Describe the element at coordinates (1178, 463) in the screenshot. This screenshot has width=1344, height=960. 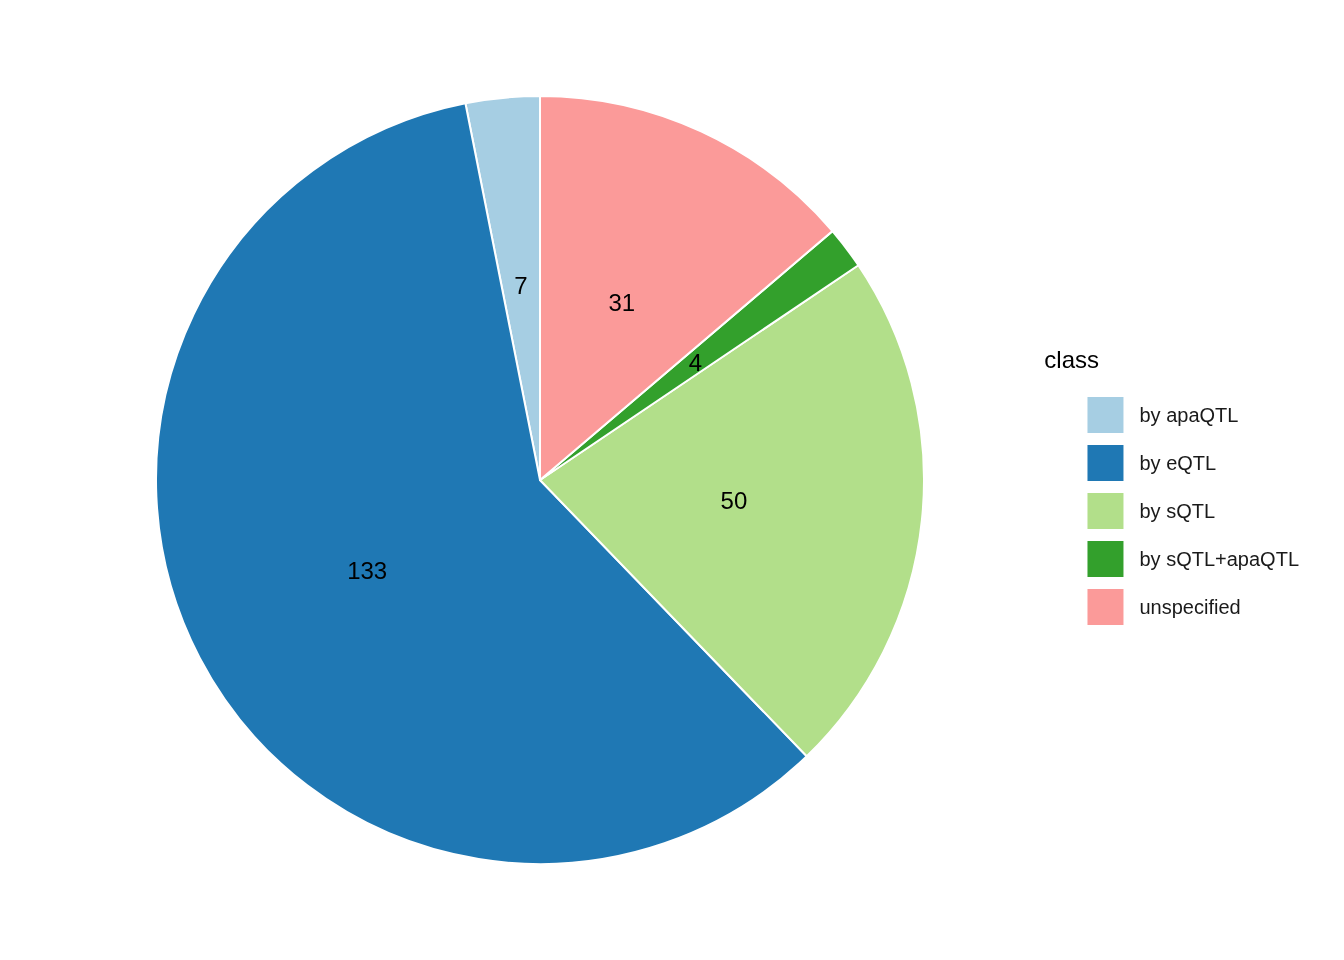
I see `legend-label: by eQTL` at that location.